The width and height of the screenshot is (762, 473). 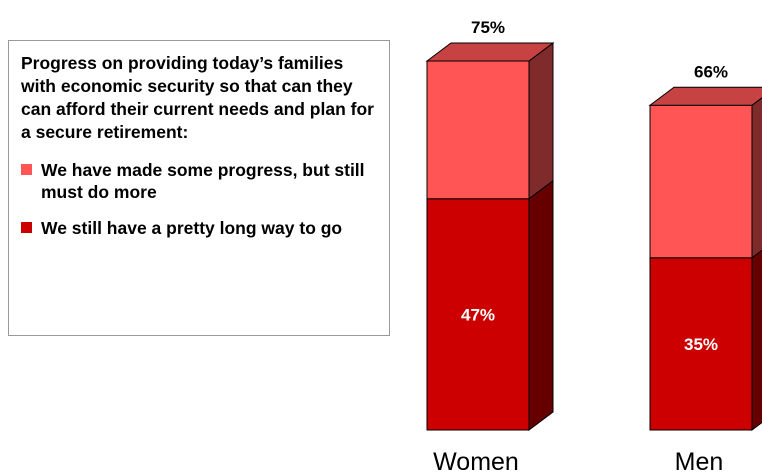 What do you see at coordinates (26, 169) in the screenshot?
I see `legend-swatch-some-progress` at bounding box center [26, 169].